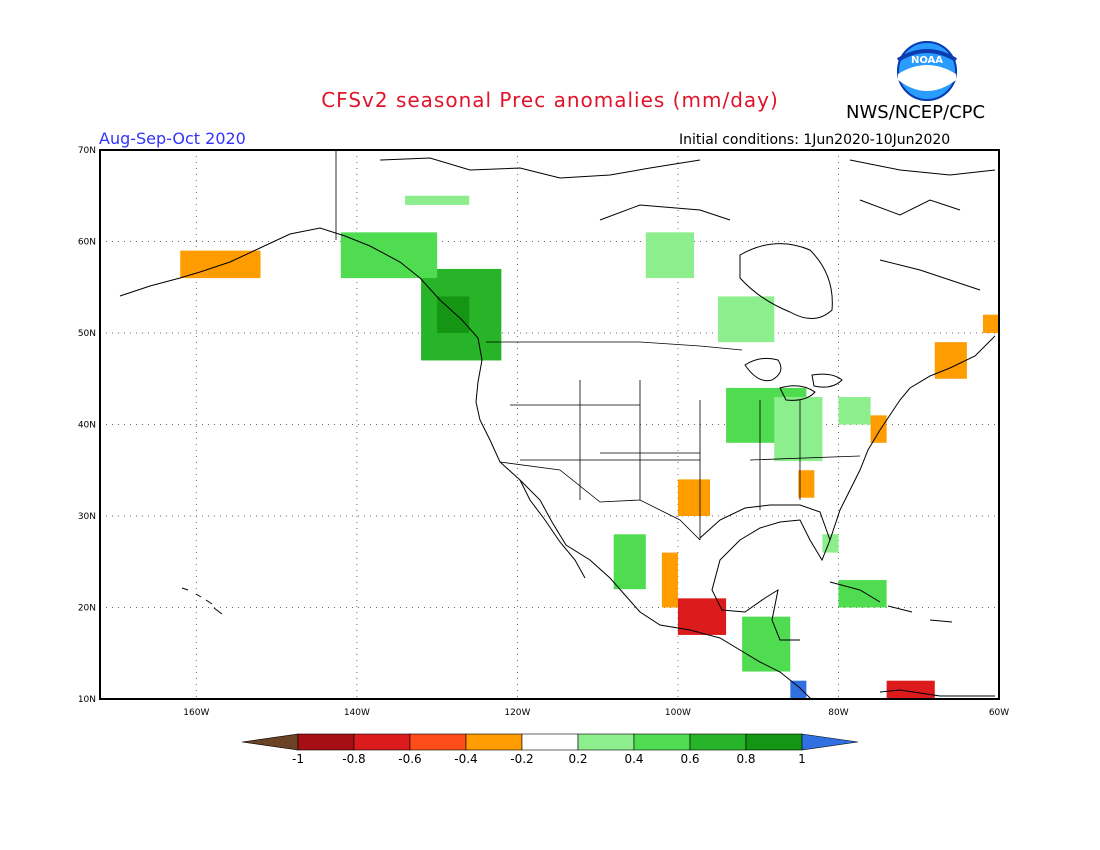  What do you see at coordinates (552, 529) in the screenshot?
I see `baja-coastline` at bounding box center [552, 529].